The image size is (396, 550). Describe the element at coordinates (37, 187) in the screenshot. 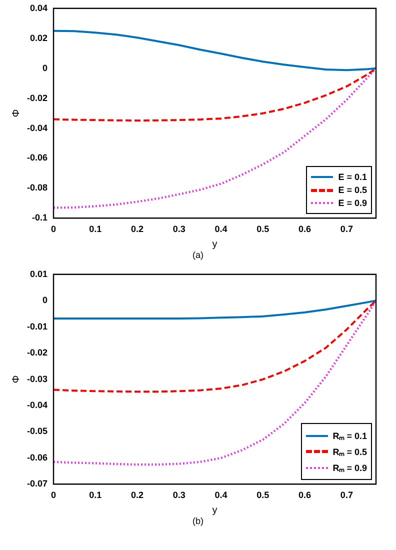

I see `y-tick-label: -0.08` at that location.